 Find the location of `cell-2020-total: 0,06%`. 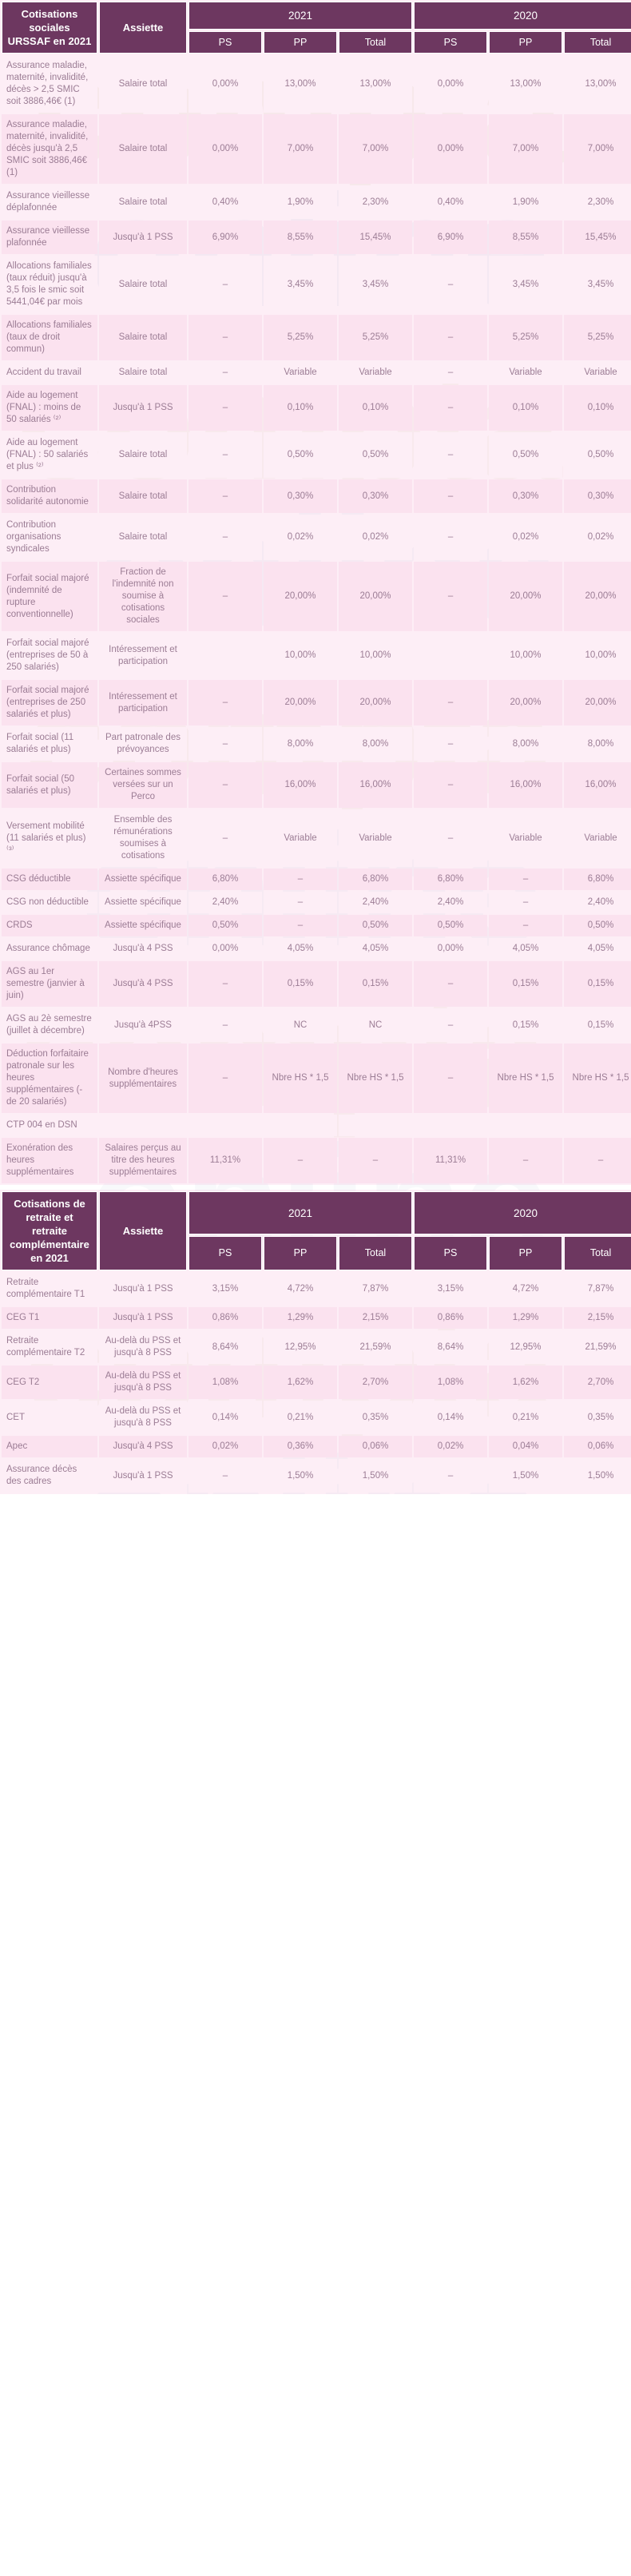

cell-2020-total: 0,06% is located at coordinates (597, 1446).